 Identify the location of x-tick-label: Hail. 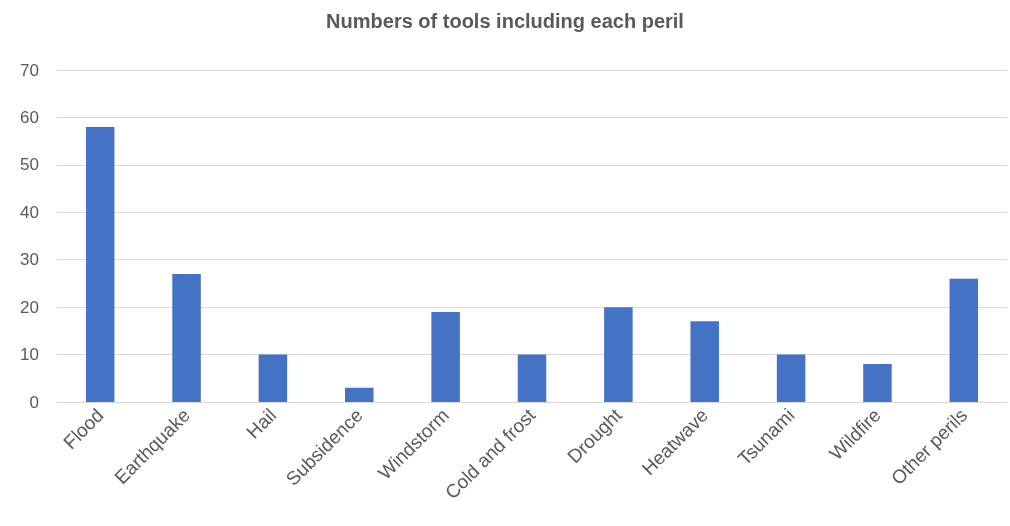
(261, 423).